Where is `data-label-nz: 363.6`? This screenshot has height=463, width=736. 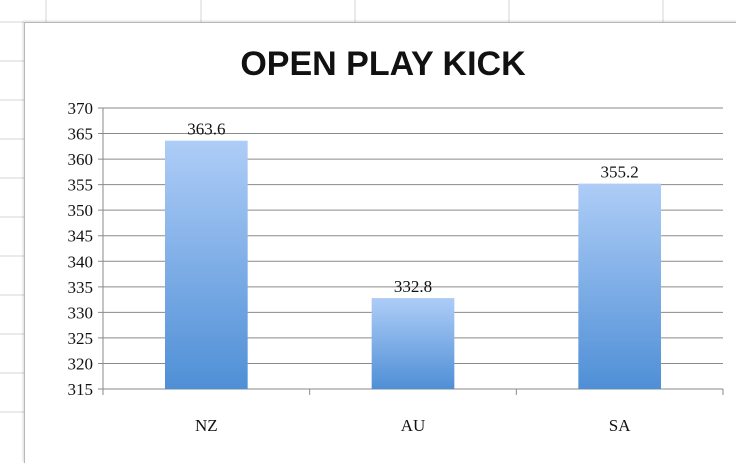 data-label-nz: 363.6 is located at coordinates (206, 129).